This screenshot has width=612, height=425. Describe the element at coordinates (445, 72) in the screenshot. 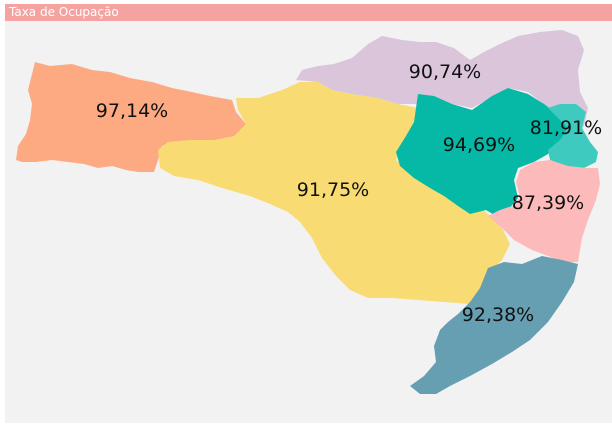

I see `region-value-2: 90,74%` at that location.